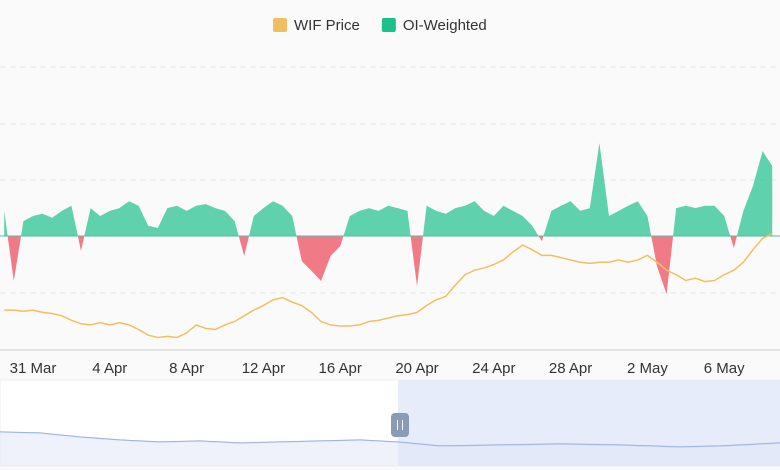 The height and width of the screenshot is (470, 780). Describe the element at coordinates (109, 368) in the screenshot. I see `x-tick-label: 4 Apr` at that location.